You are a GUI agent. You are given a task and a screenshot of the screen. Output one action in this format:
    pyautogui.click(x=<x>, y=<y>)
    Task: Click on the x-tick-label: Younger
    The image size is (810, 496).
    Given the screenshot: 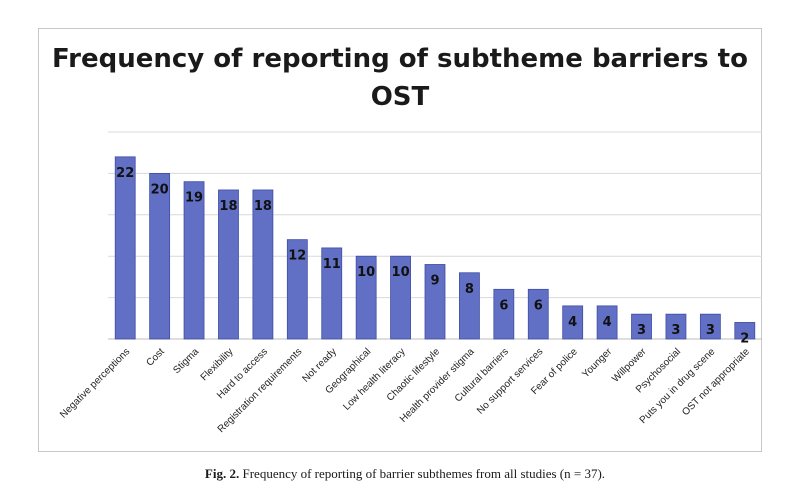 What is the action you would take?
    pyautogui.click(x=597, y=363)
    